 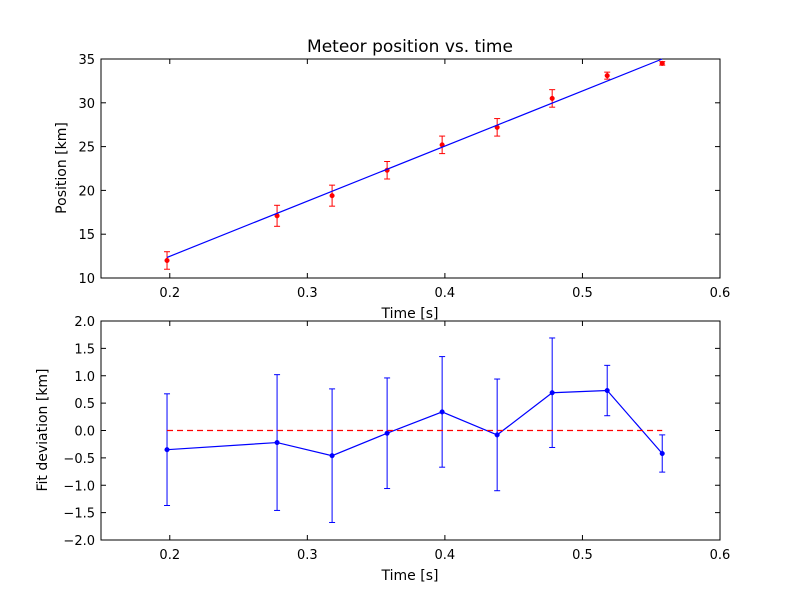 I want to click on y-tick-label: 1.0, so click(x=84, y=377).